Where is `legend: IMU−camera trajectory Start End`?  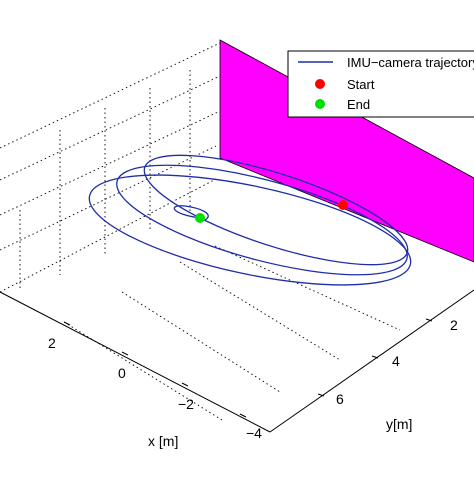
legend: IMU−camera trajectory Start End is located at coordinates (380, 84).